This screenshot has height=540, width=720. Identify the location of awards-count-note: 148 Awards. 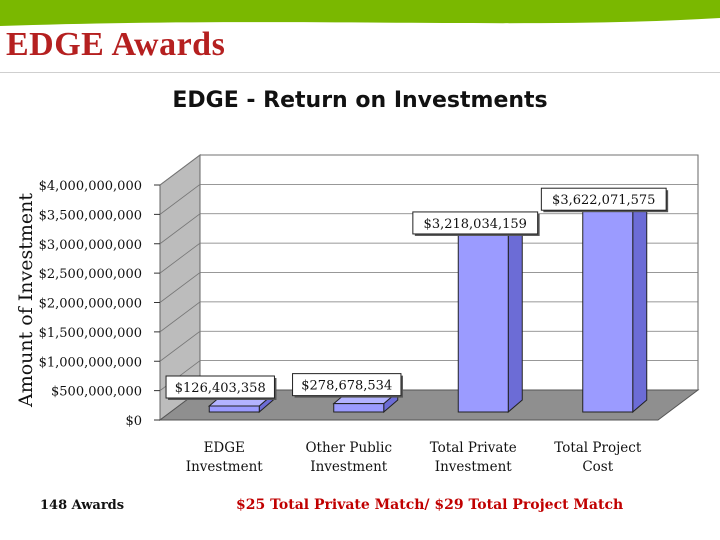
(82, 505).